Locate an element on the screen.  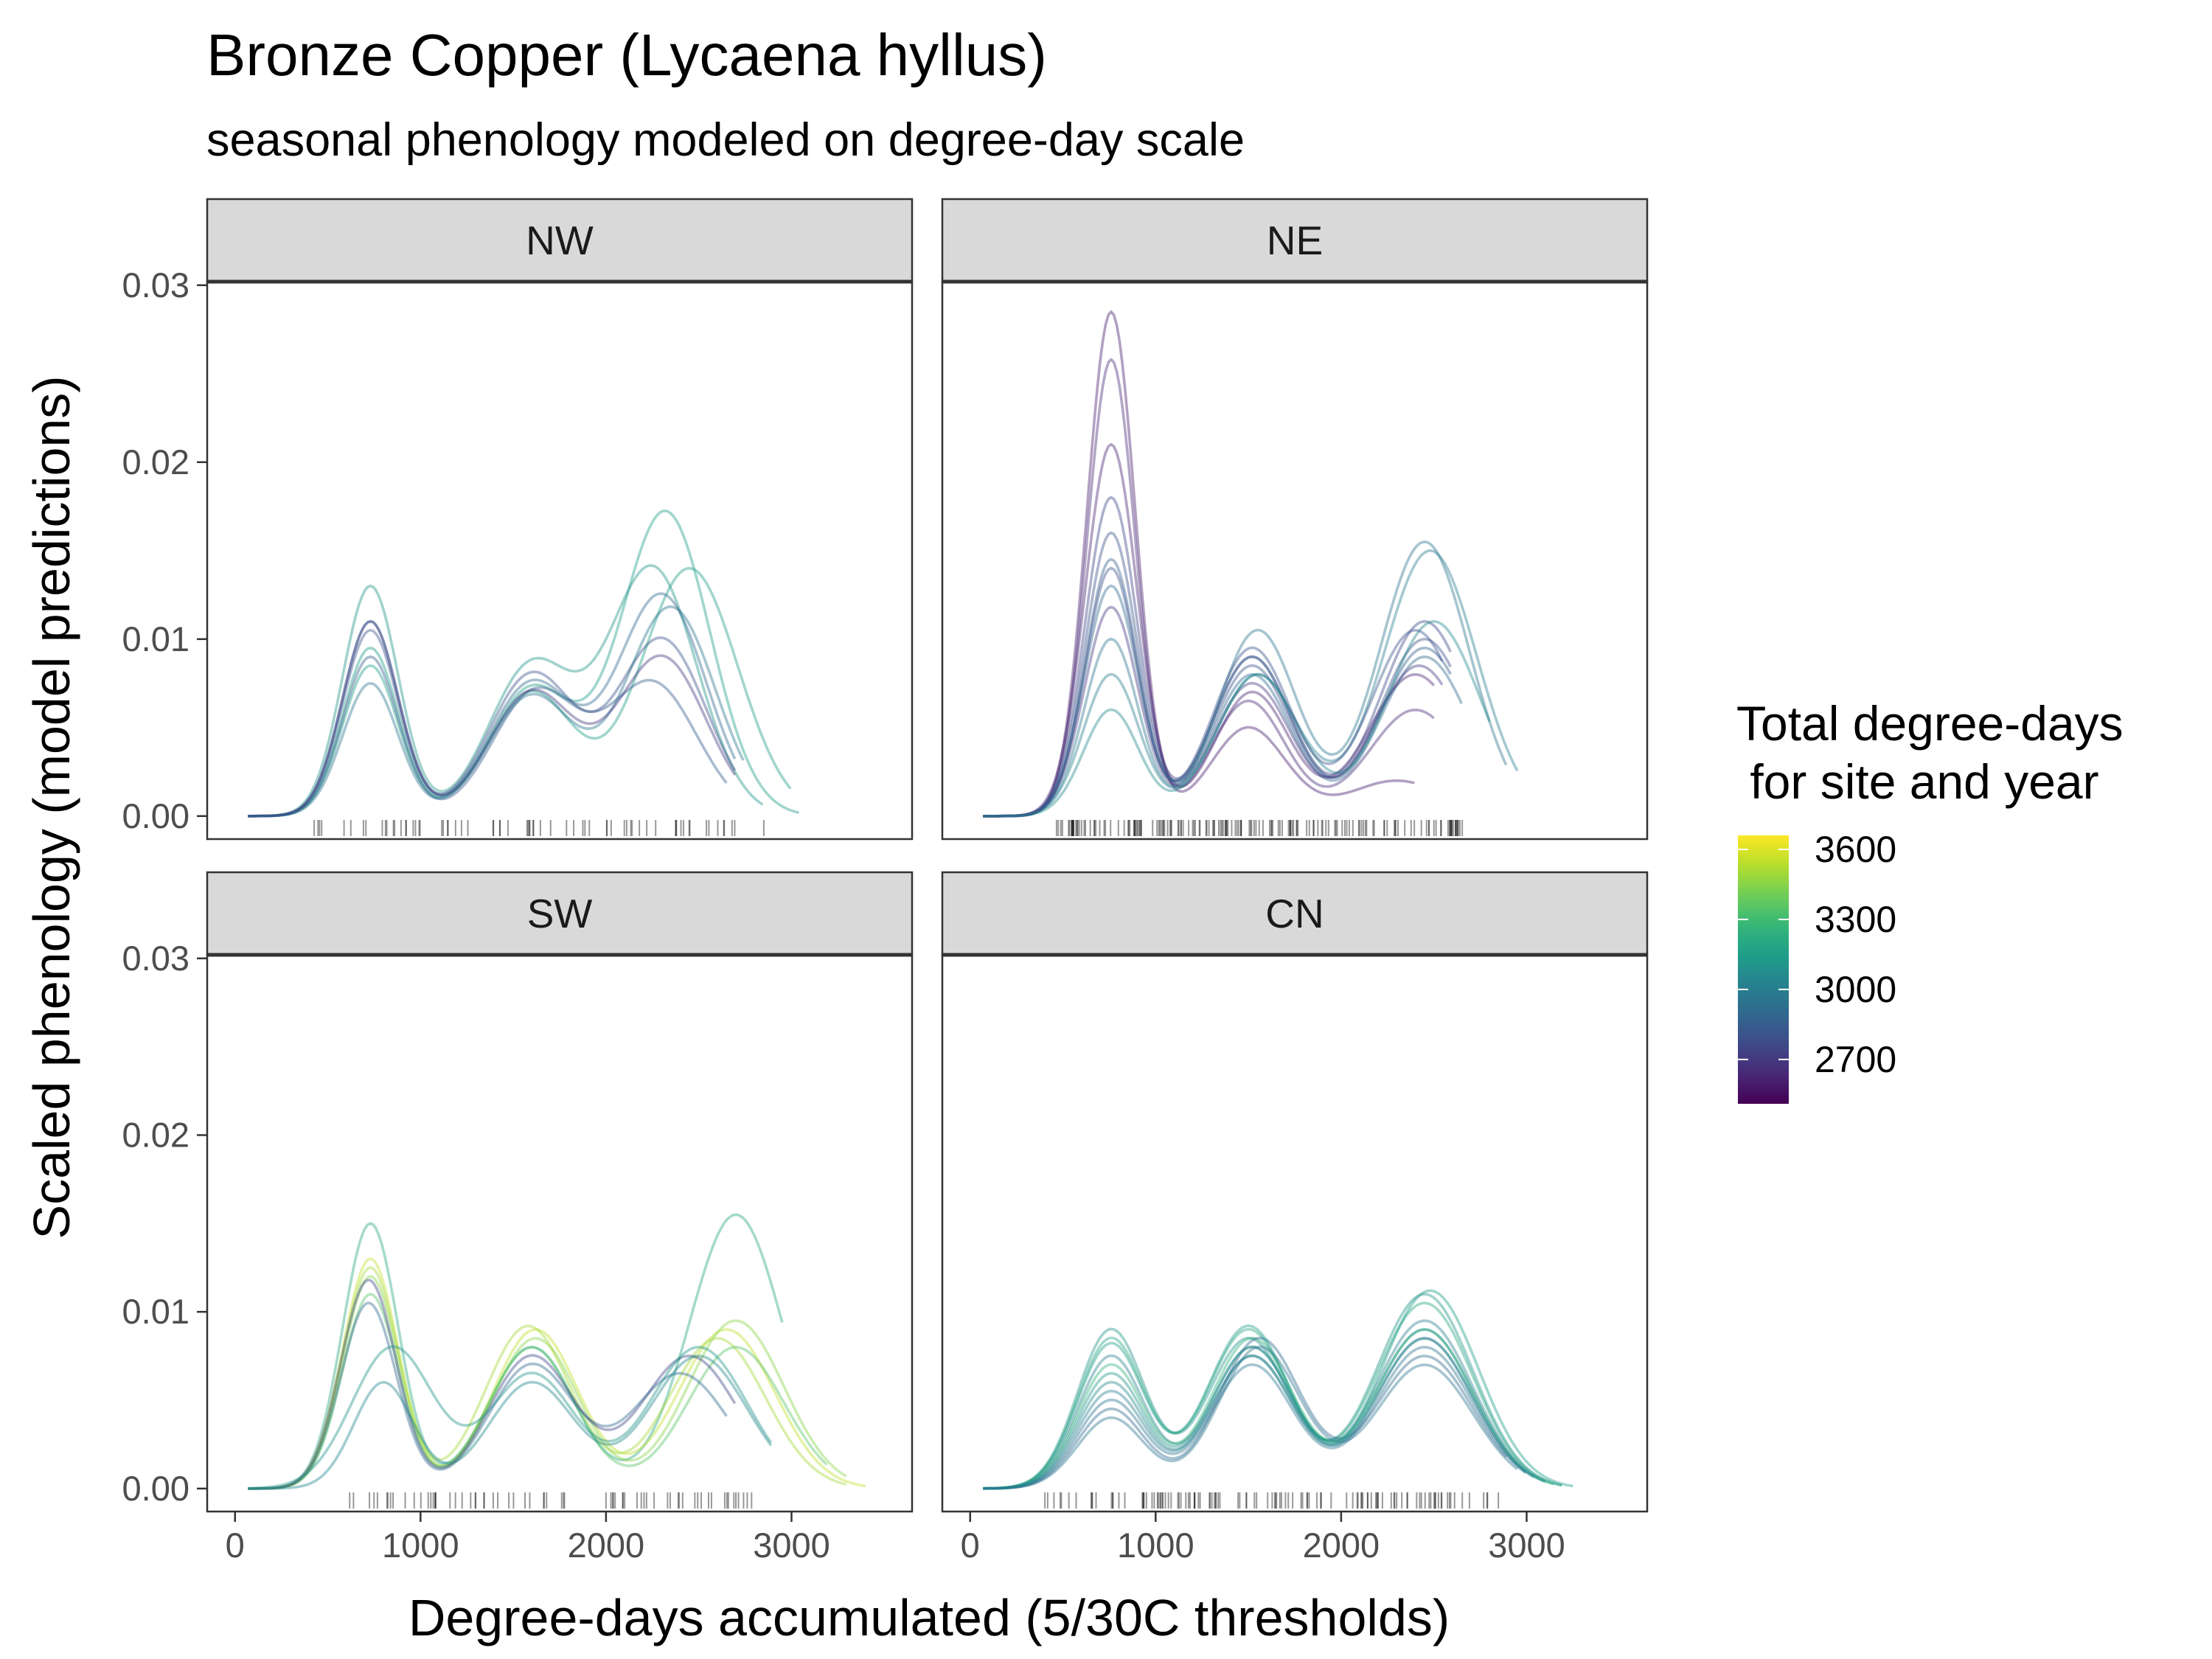
legend-label: 3300 is located at coordinates (1855, 919).